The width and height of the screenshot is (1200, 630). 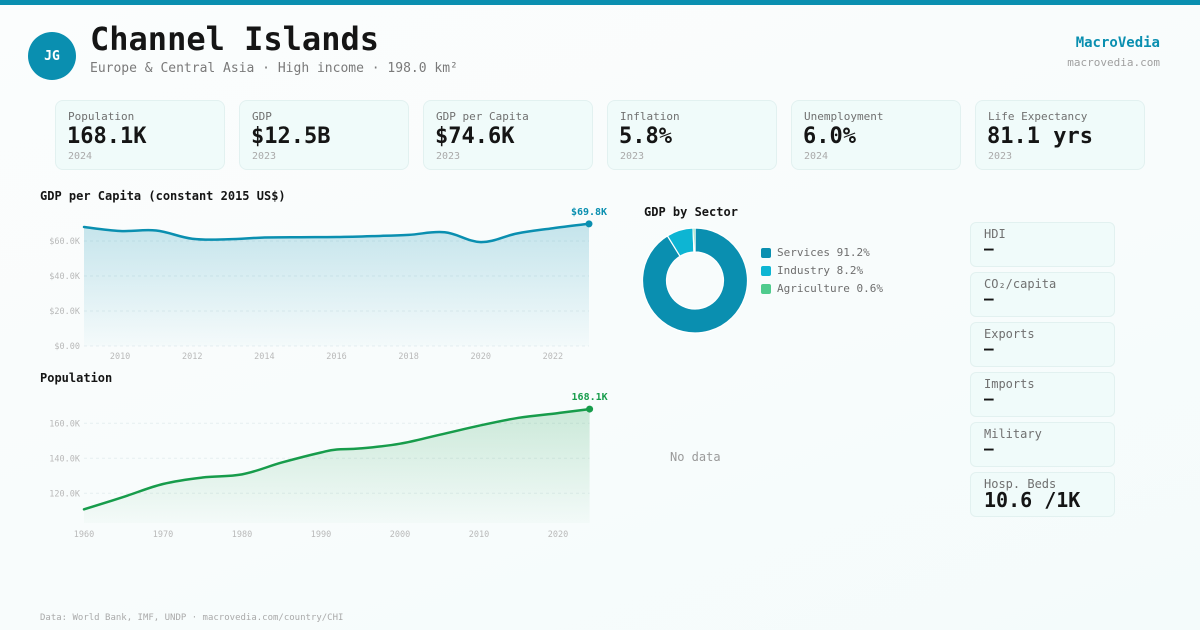 I want to click on stat-card-imports: Imports —, so click(x=1042, y=394).